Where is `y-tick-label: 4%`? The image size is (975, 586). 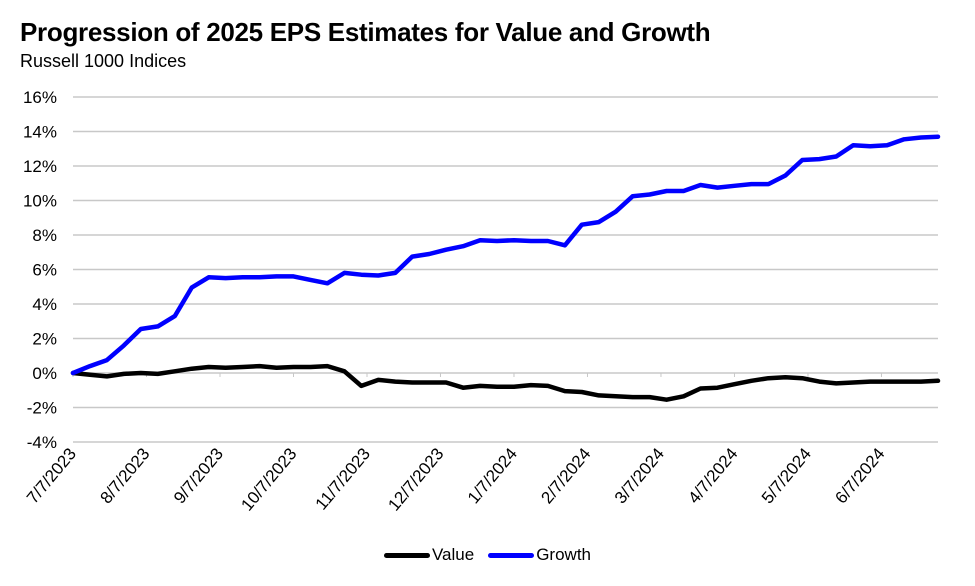
y-tick-label: 4% is located at coordinates (44, 304).